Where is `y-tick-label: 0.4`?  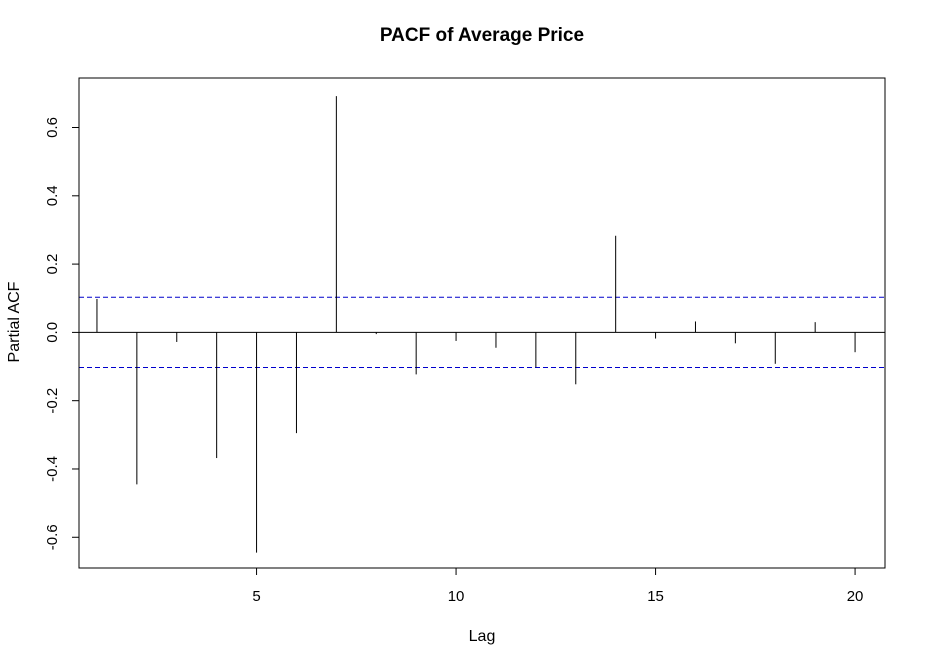 y-tick-label: 0.4 is located at coordinates (52, 195).